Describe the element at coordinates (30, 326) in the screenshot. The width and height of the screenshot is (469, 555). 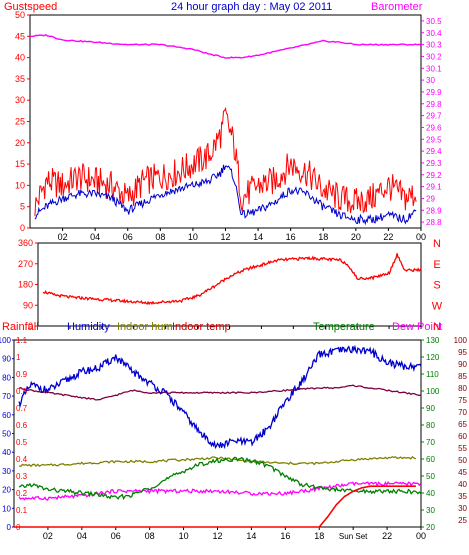
I see `direction-y-tick-label: 0` at that location.